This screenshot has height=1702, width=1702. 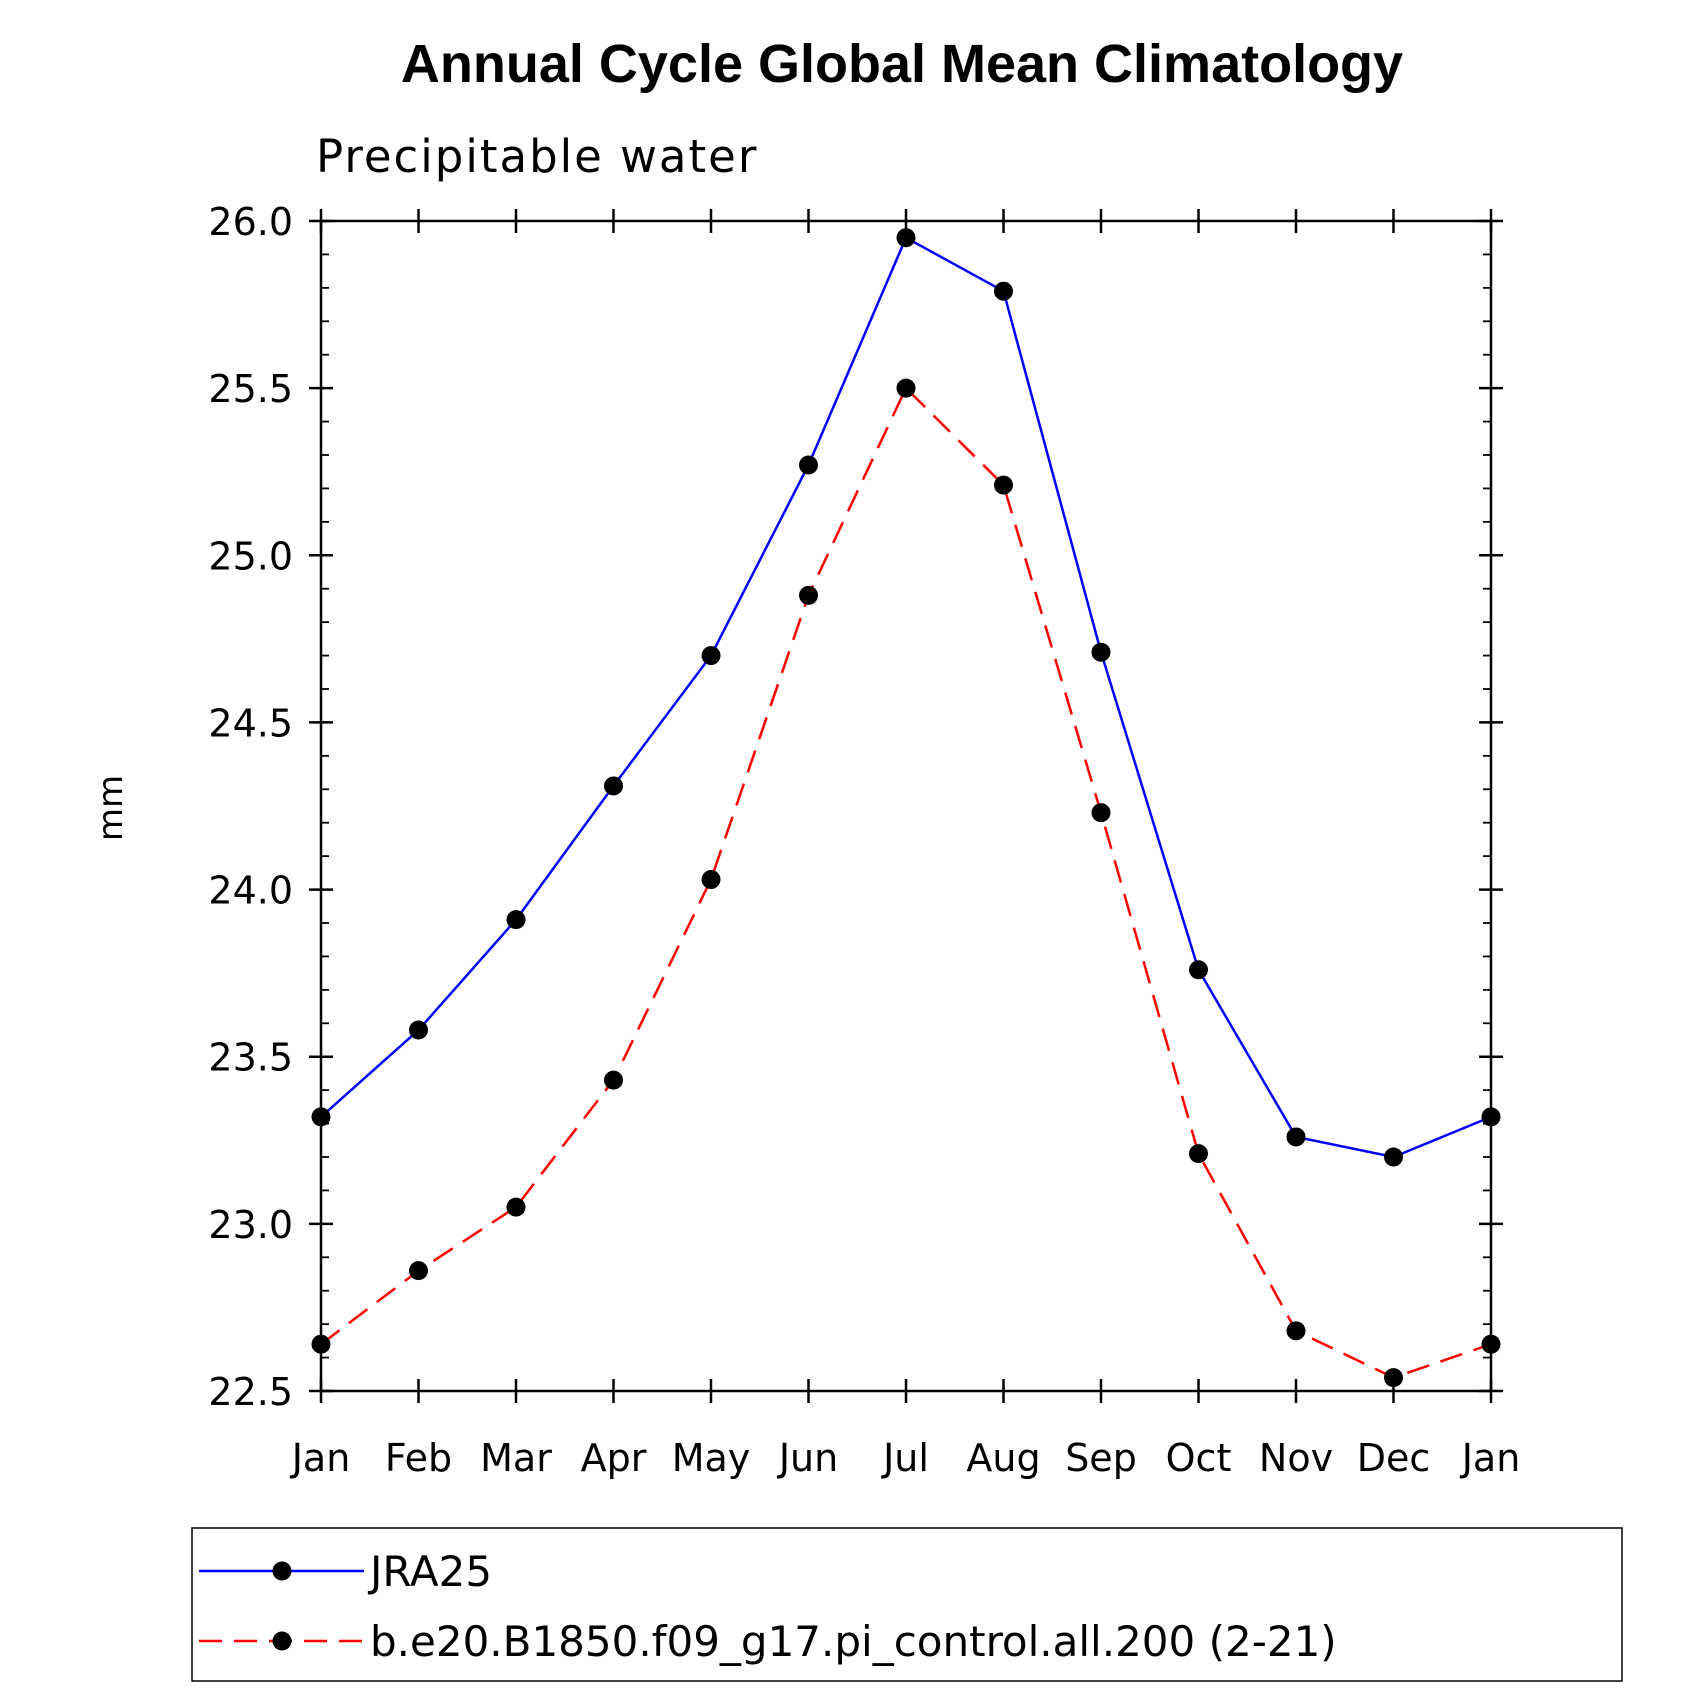 I want to click on x-tick-label: Jul, so click(x=905, y=1458).